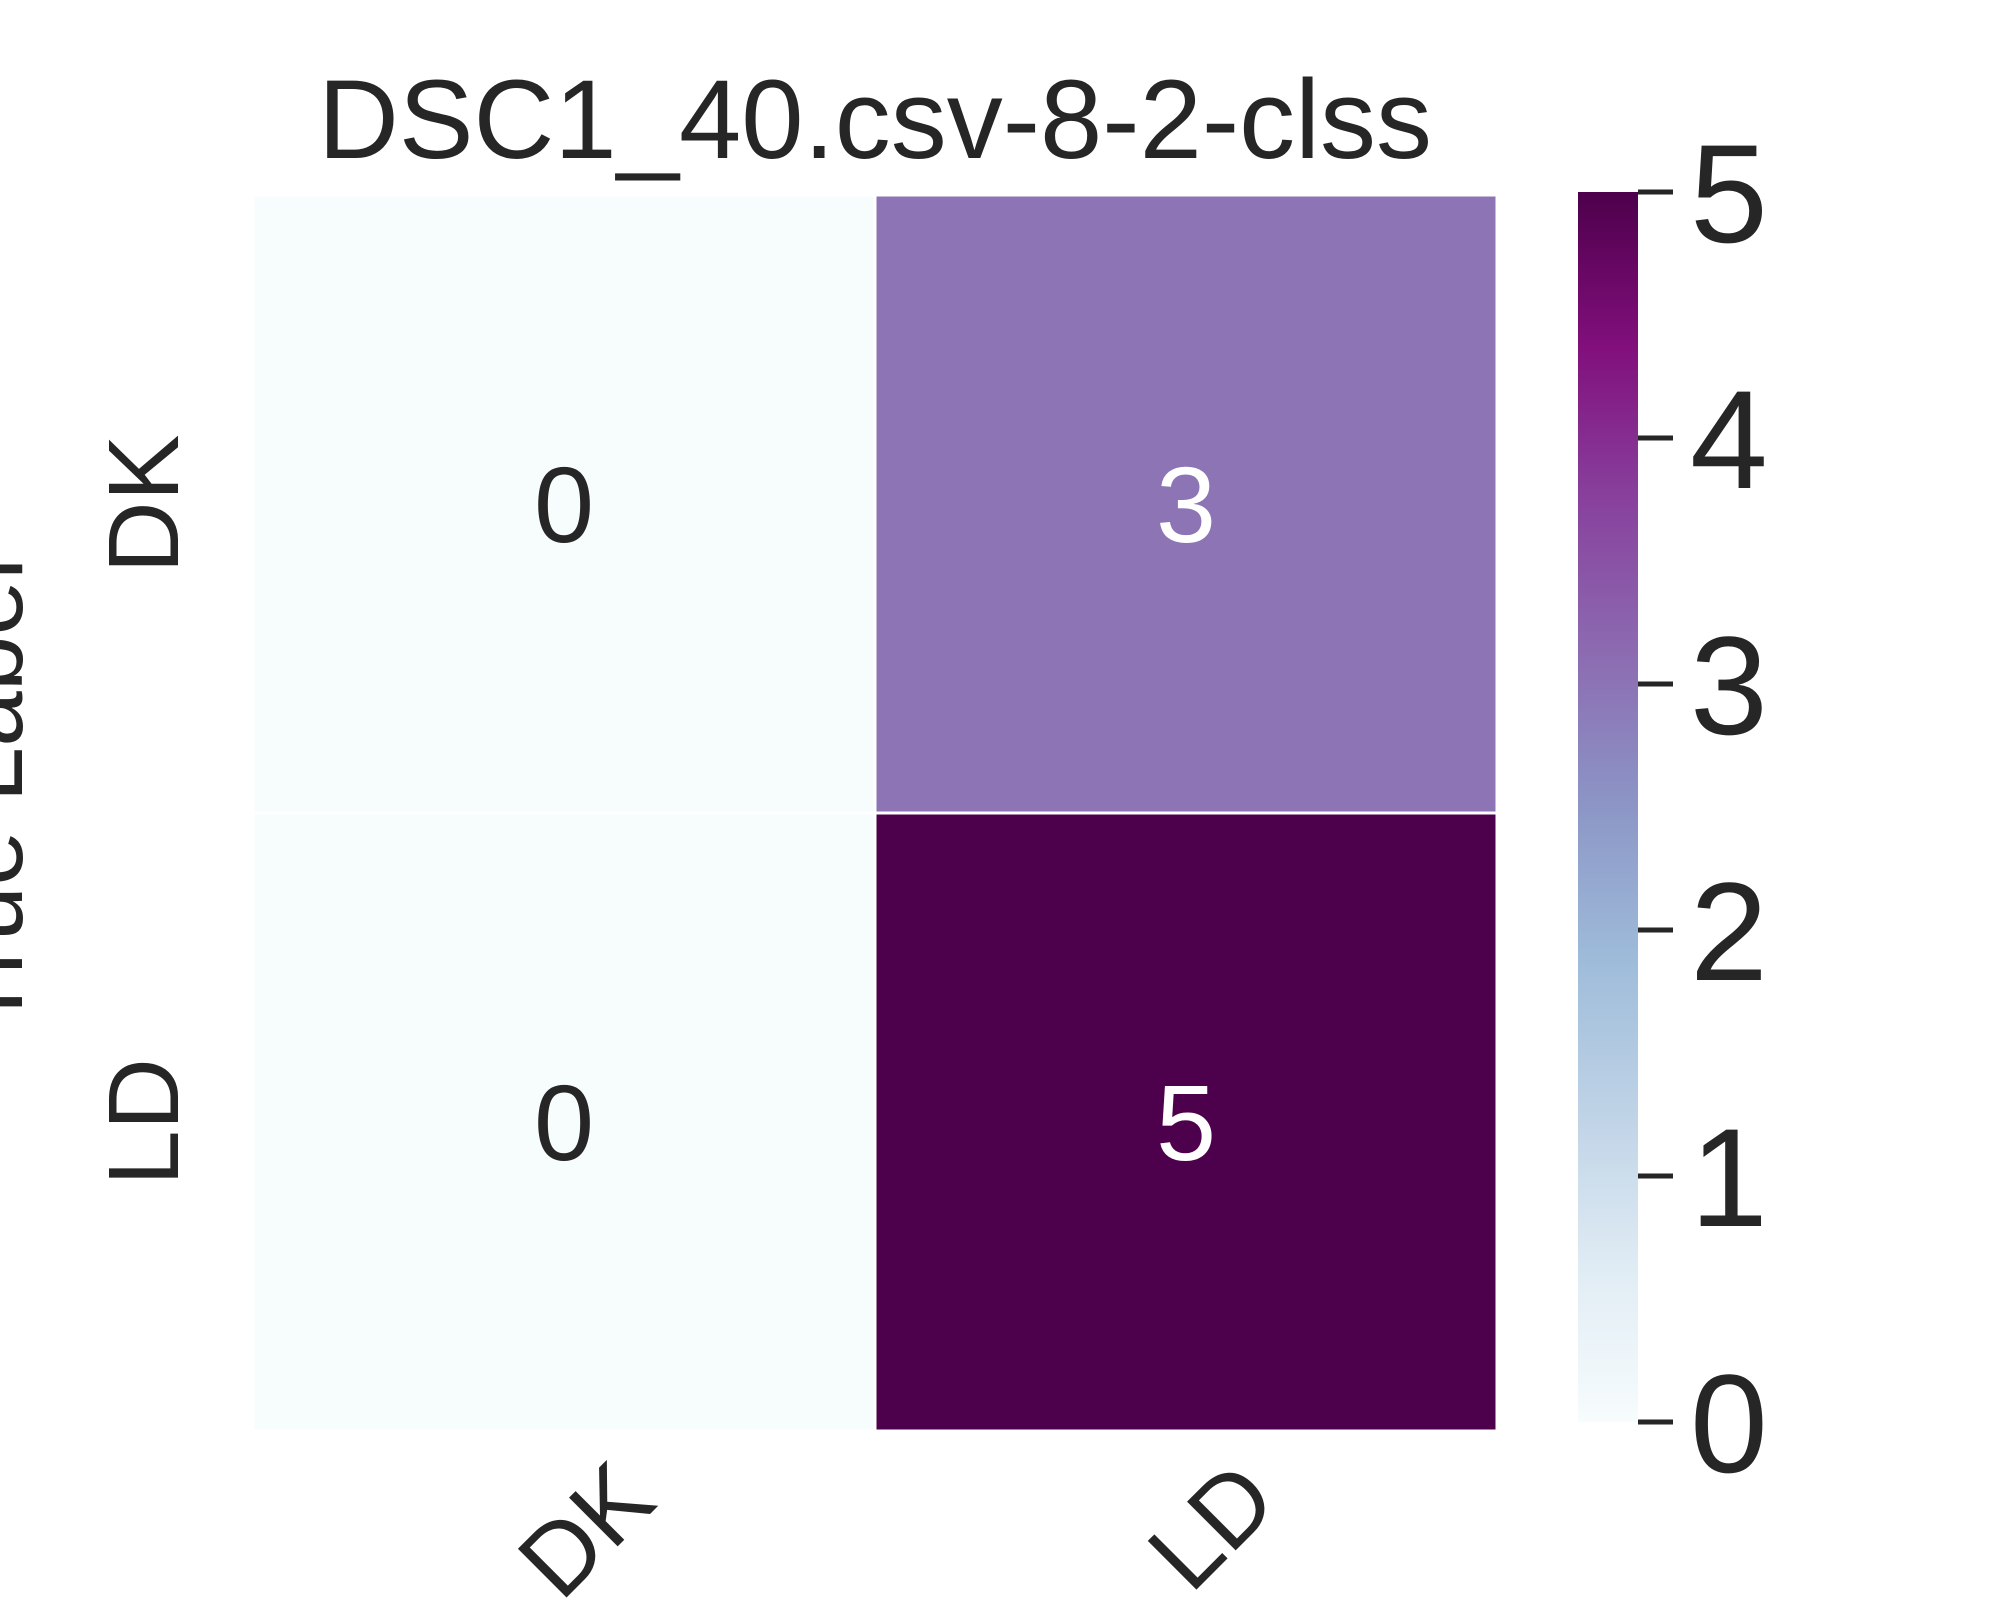 This screenshot has width=2000, height=1605. What do you see at coordinates (585, 1520) in the screenshot?
I see `x-tick-label: DK` at bounding box center [585, 1520].